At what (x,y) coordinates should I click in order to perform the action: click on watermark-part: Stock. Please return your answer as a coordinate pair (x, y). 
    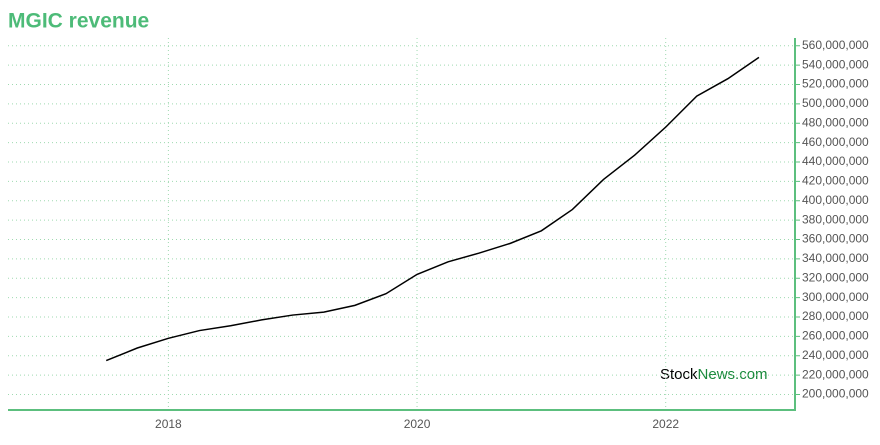
    Looking at the image, I should click on (679, 374).